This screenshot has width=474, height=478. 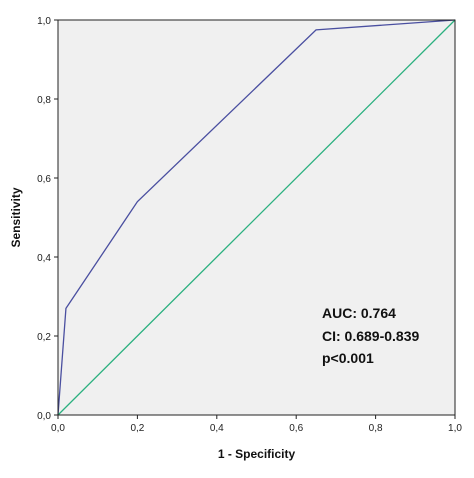 I want to click on x-tick-label: 0,0, so click(x=58, y=428).